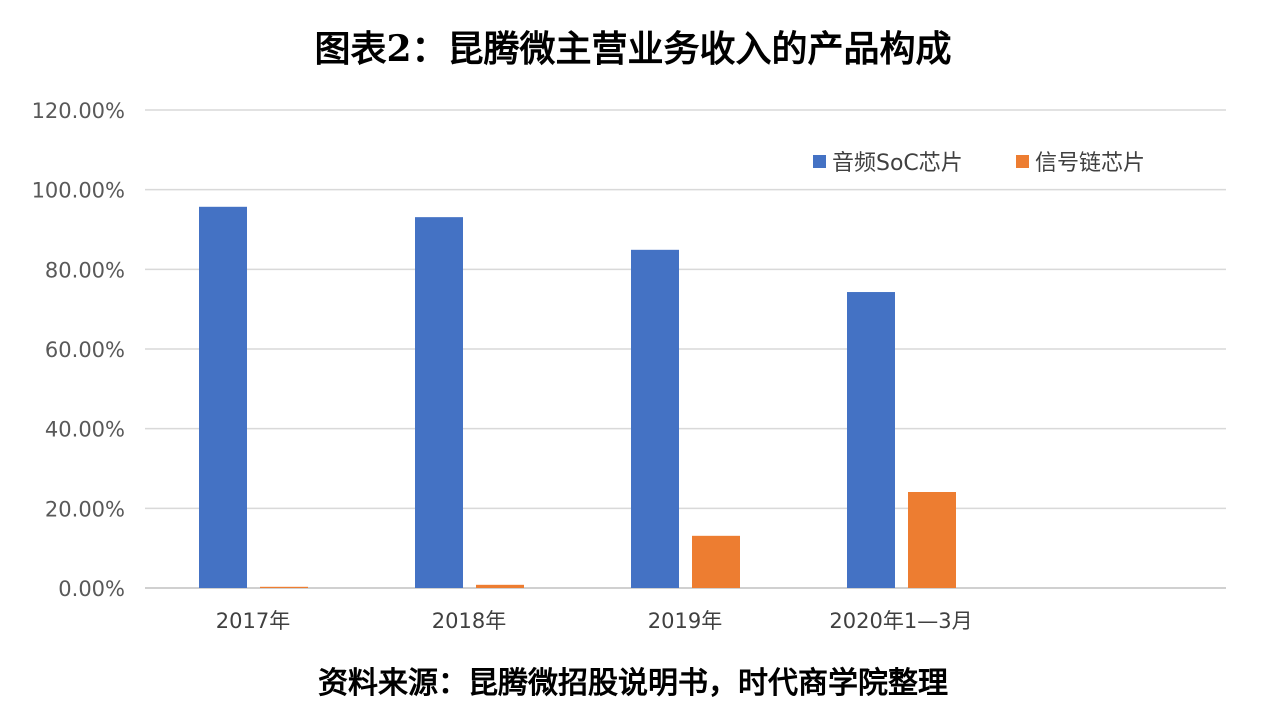 The width and height of the screenshot is (1266, 717). Describe the element at coordinates (91, 589) in the screenshot. I see `y-tick-label: 0.00%` at that location.